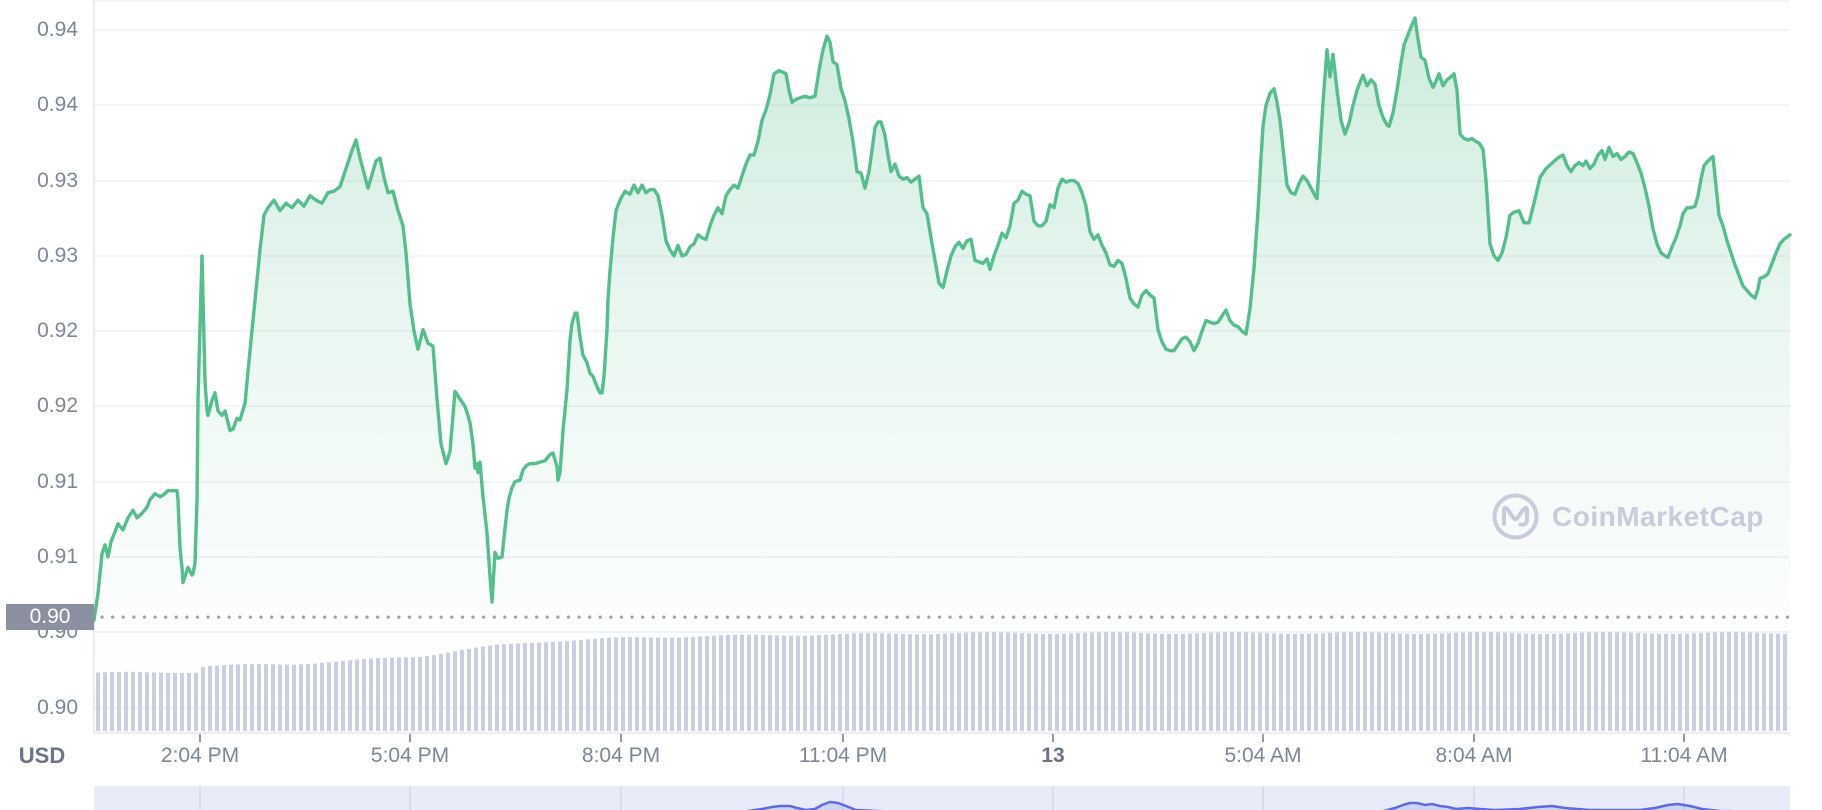 This screenshot has width=1822, height=810. I want to click on navigator-preview-line, so click(1241, 805).